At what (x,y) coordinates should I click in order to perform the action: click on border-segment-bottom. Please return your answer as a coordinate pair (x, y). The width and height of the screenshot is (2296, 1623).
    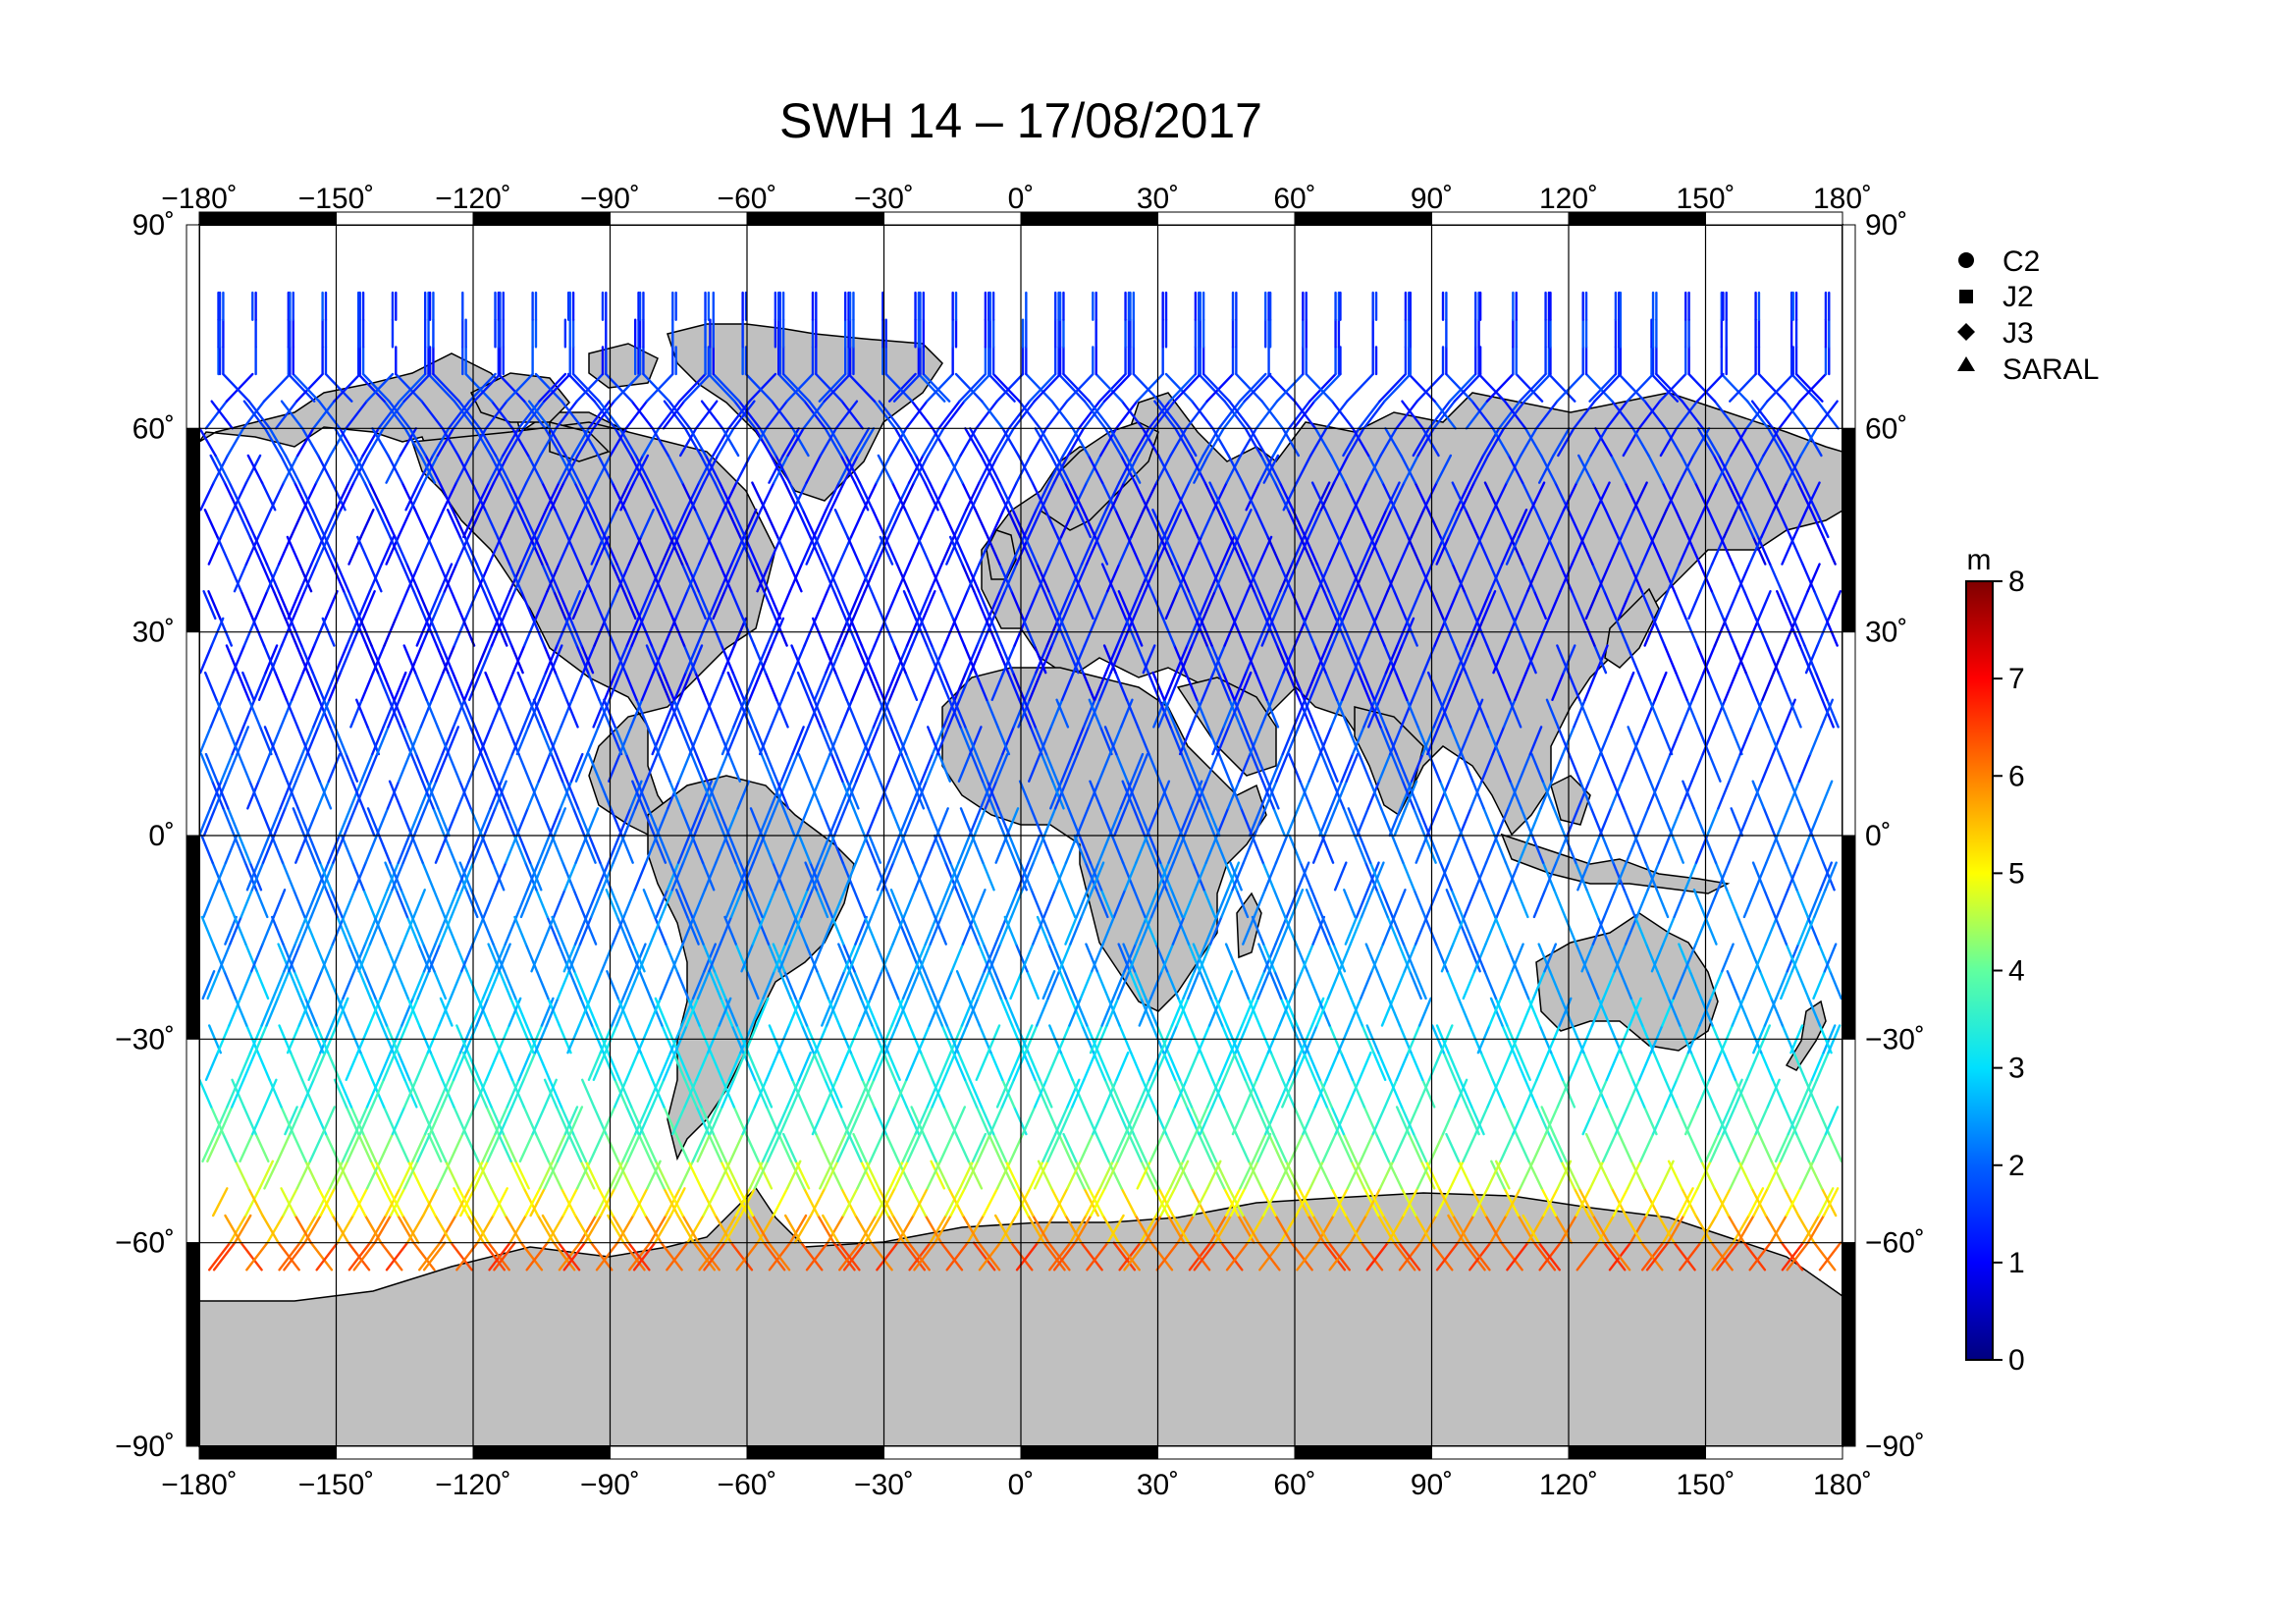
    Looking at the image, I should click on (1500, 1452).